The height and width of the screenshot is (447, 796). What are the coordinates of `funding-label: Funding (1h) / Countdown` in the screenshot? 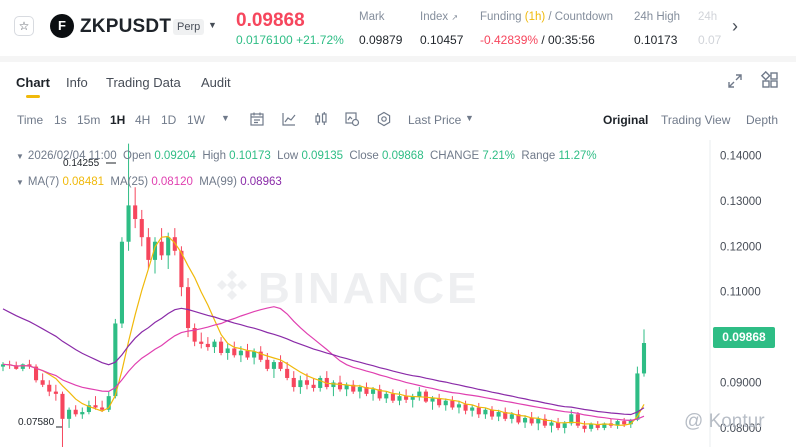 It's located at (546, 17).